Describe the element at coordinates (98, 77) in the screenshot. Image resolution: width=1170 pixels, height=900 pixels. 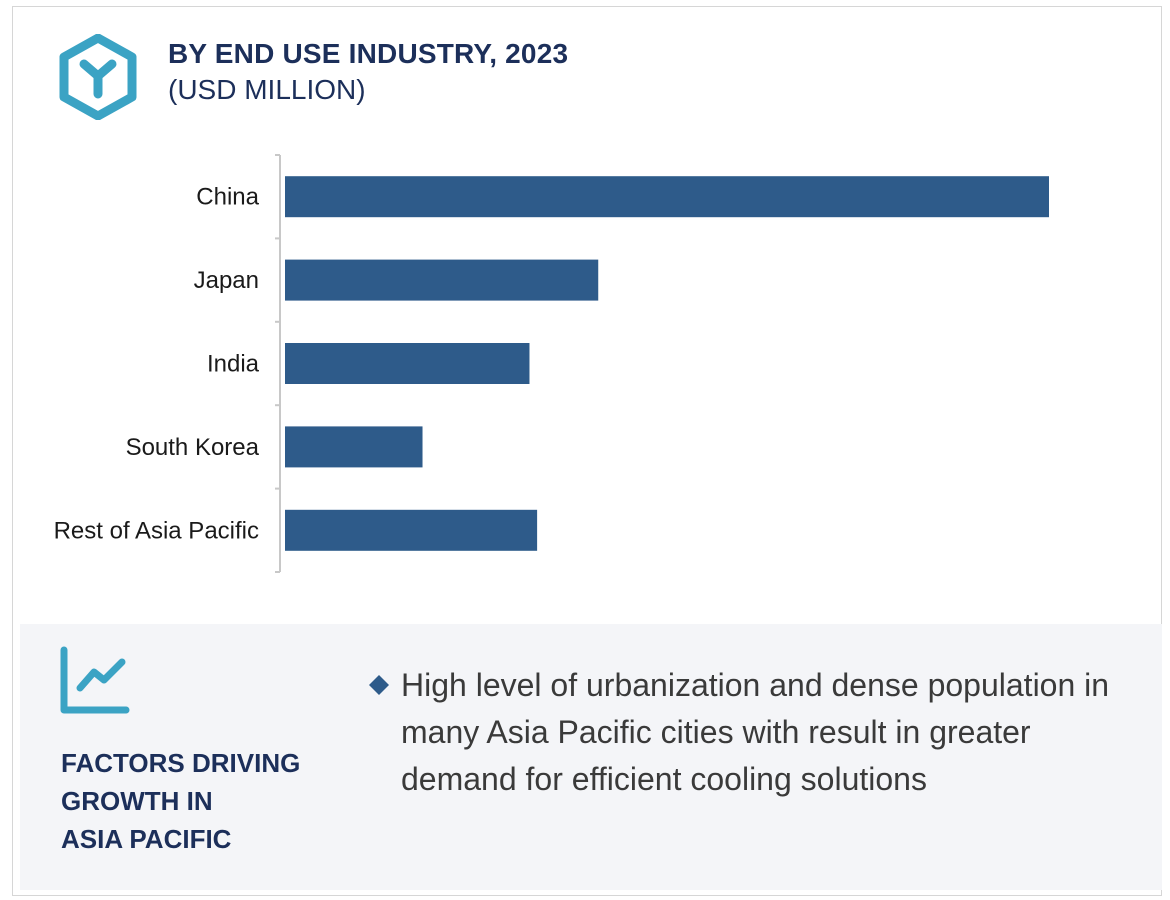
I see `hexagon-y-logo-icon` at that location.